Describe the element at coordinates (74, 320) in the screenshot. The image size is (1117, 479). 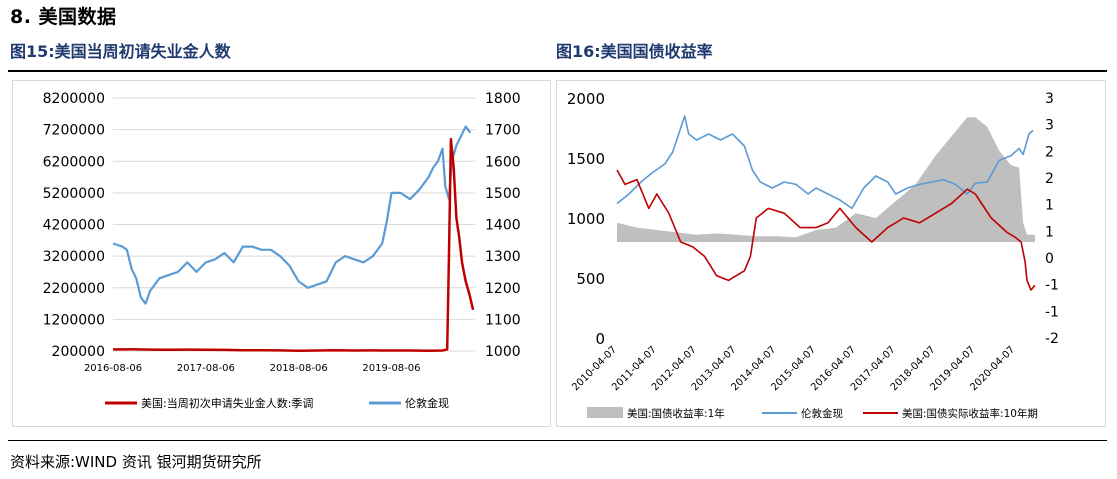
I see `y-left-tick-label: 1200000` at that location.